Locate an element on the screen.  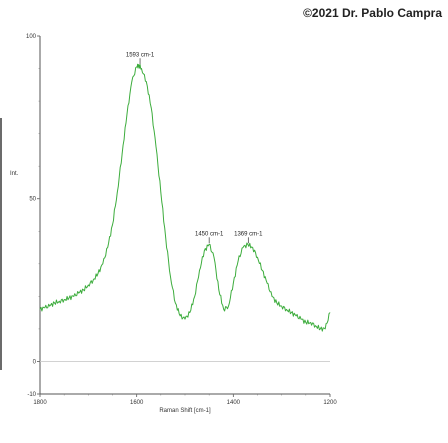
y-axis-label: Int. is located at coordinates (14, 174).